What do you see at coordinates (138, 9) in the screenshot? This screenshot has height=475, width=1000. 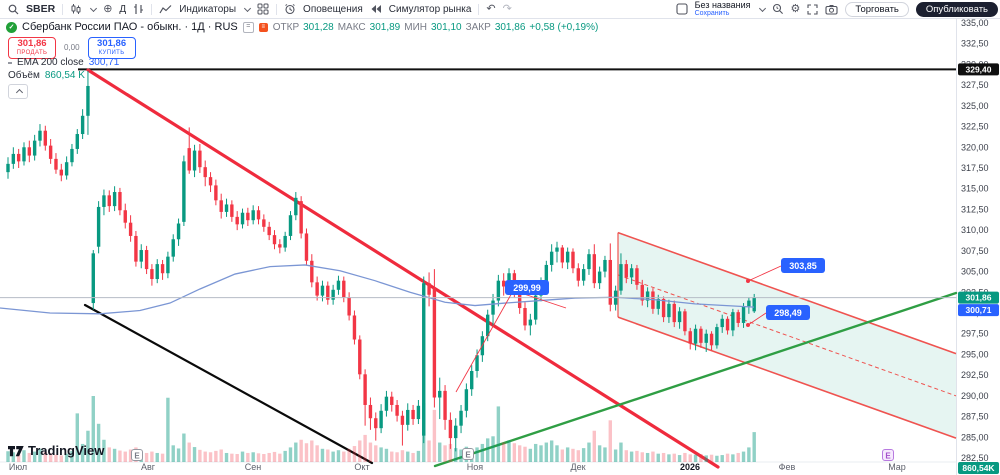 I see `bar-style-icon` at bounding box center [138, 9].